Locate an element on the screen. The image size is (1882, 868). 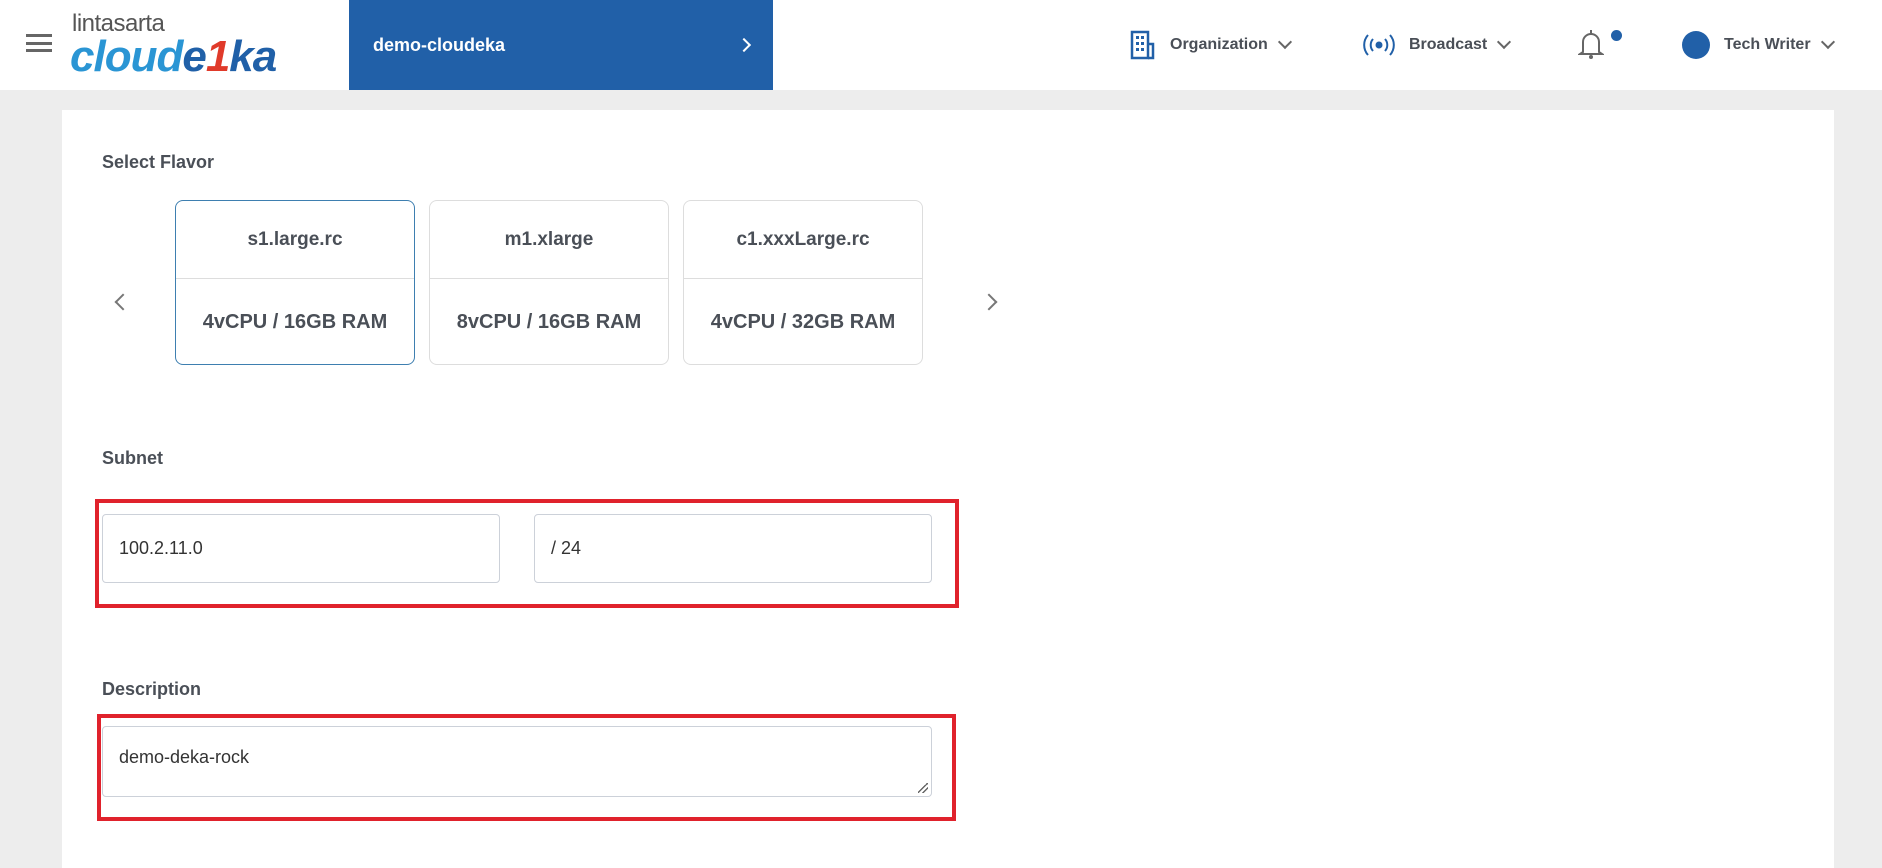
flavor-card: m1.xlarge 8vCPU / 16GB RAM is located at coordinates (549, 282).